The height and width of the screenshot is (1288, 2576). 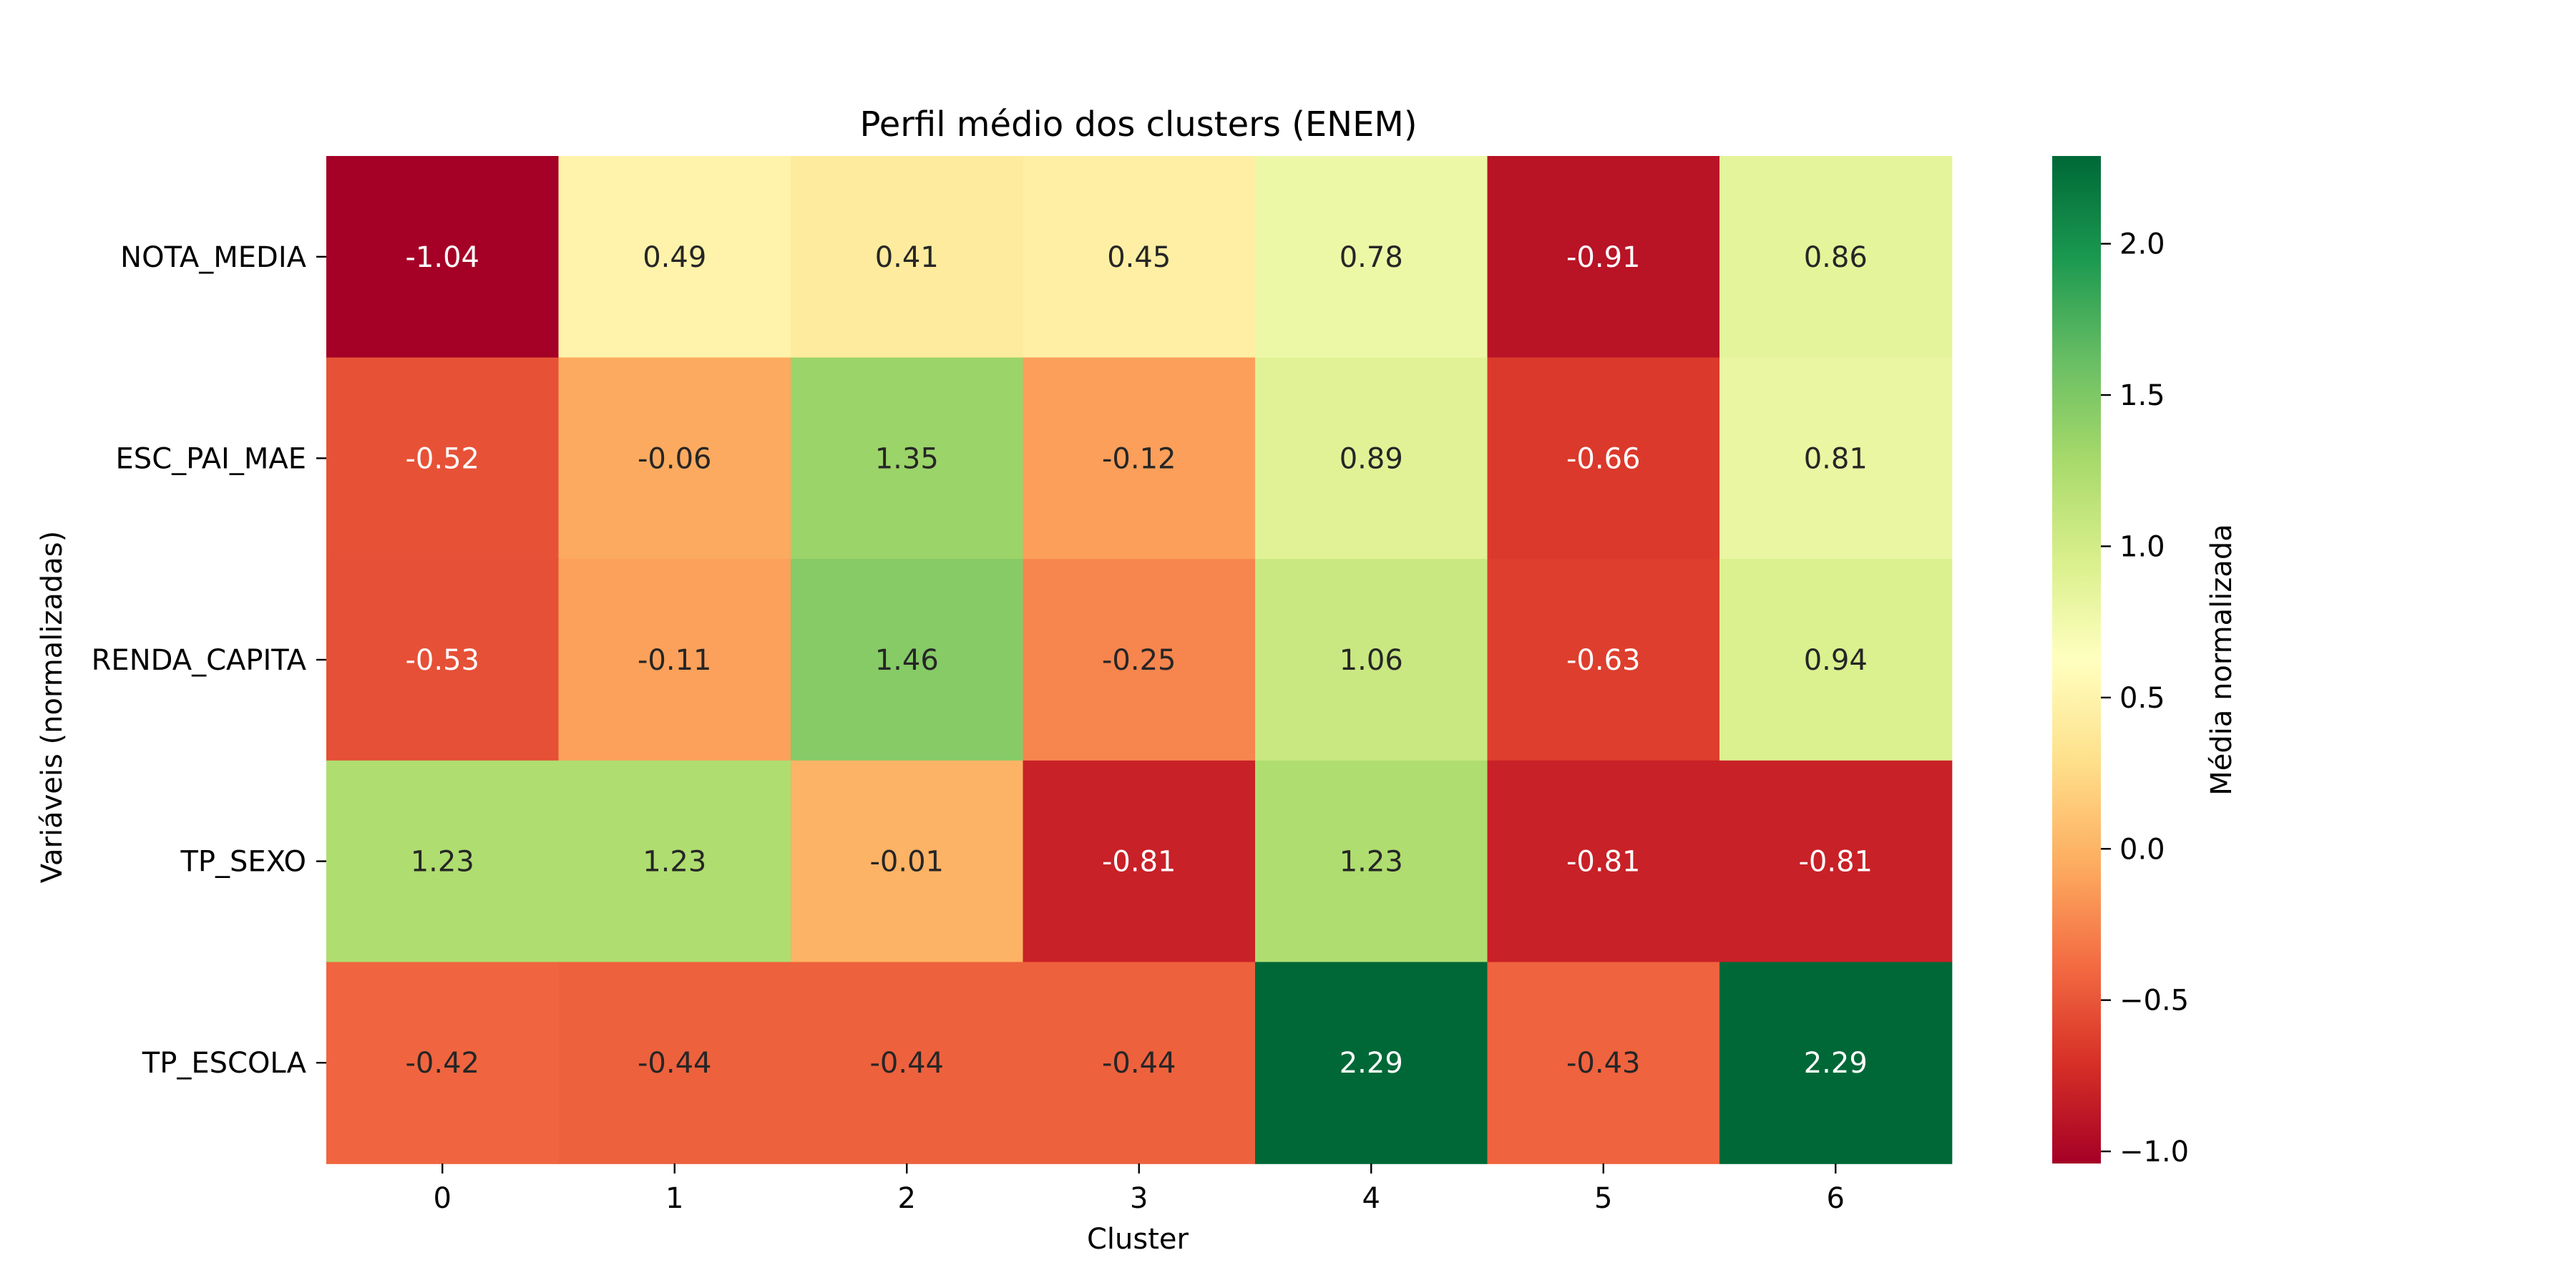 What do you see at coordinates (2221, 660) in the screenshot?
I see `colorbar-label: Média normalizada` at bounding box center [2221, 660].